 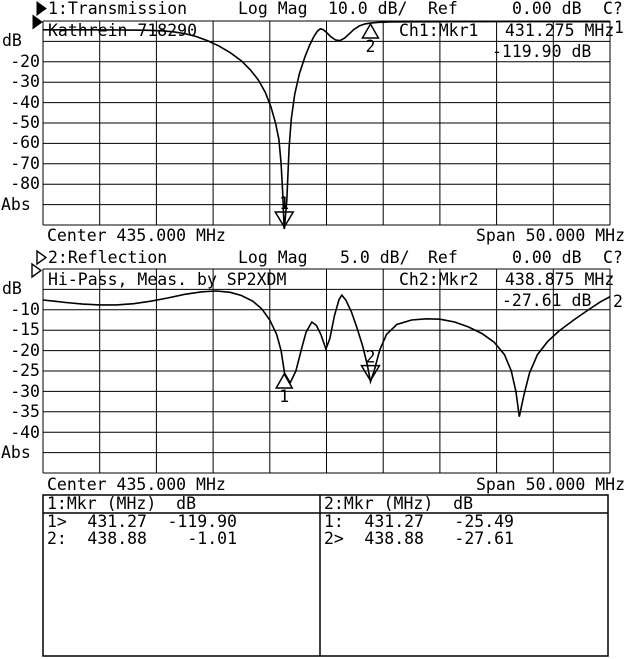 I want to click on marker-level: -27.61, so click(x=484, y=538).